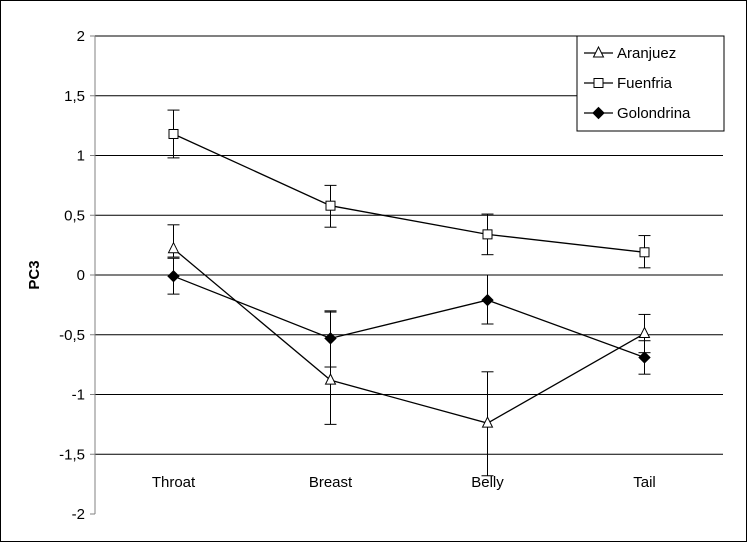 The width and height of the screenshot is (747, 543). What do you see at coordinates (644, 482) in the screenshot?
I see `x-tick-label: Tail` at bounding box center [644, 482].